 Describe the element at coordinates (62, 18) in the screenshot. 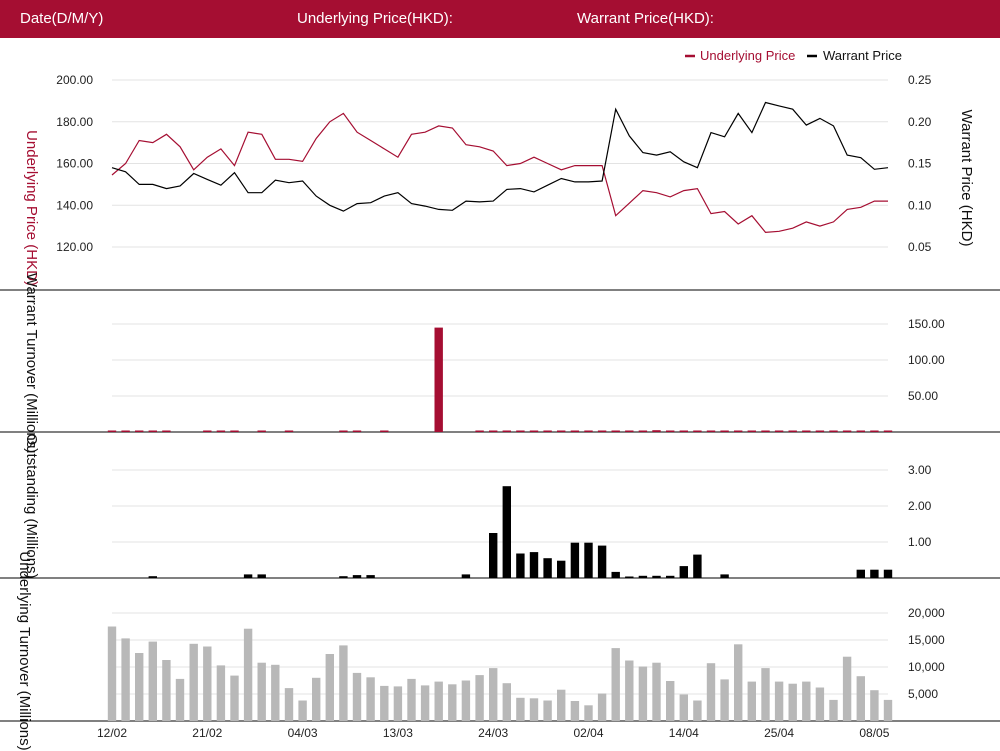

I see `date-label: Date(D/M/Y)` at that location.